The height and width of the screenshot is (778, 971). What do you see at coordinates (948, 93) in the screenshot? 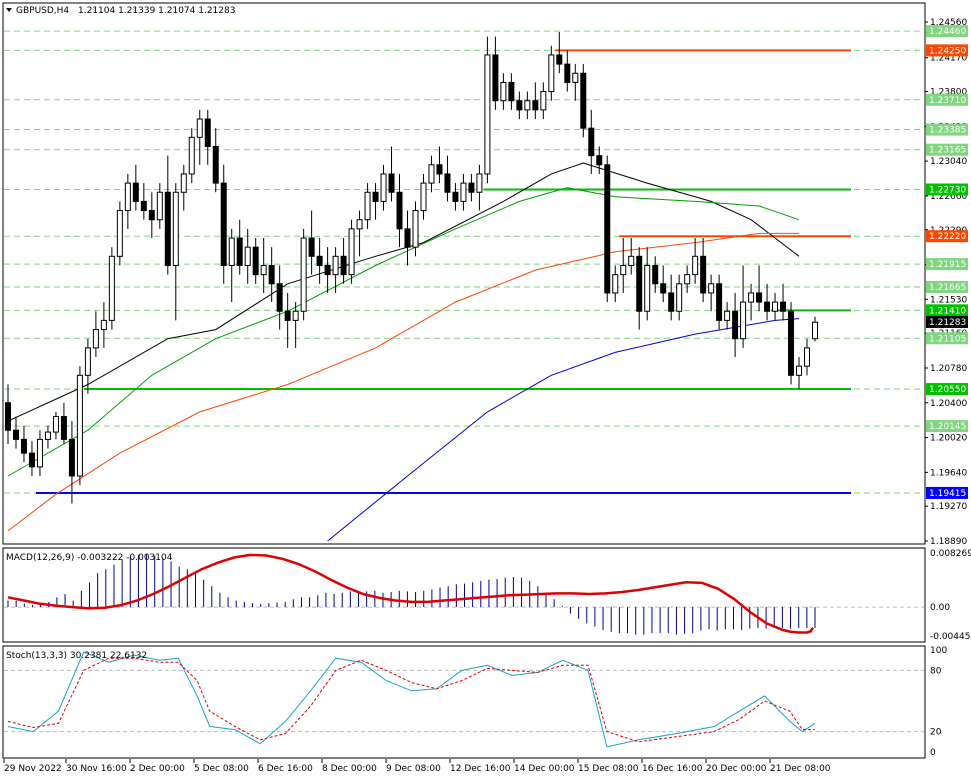
I see `price-tick-label: 1.23800` at bounding box center [948, 93].